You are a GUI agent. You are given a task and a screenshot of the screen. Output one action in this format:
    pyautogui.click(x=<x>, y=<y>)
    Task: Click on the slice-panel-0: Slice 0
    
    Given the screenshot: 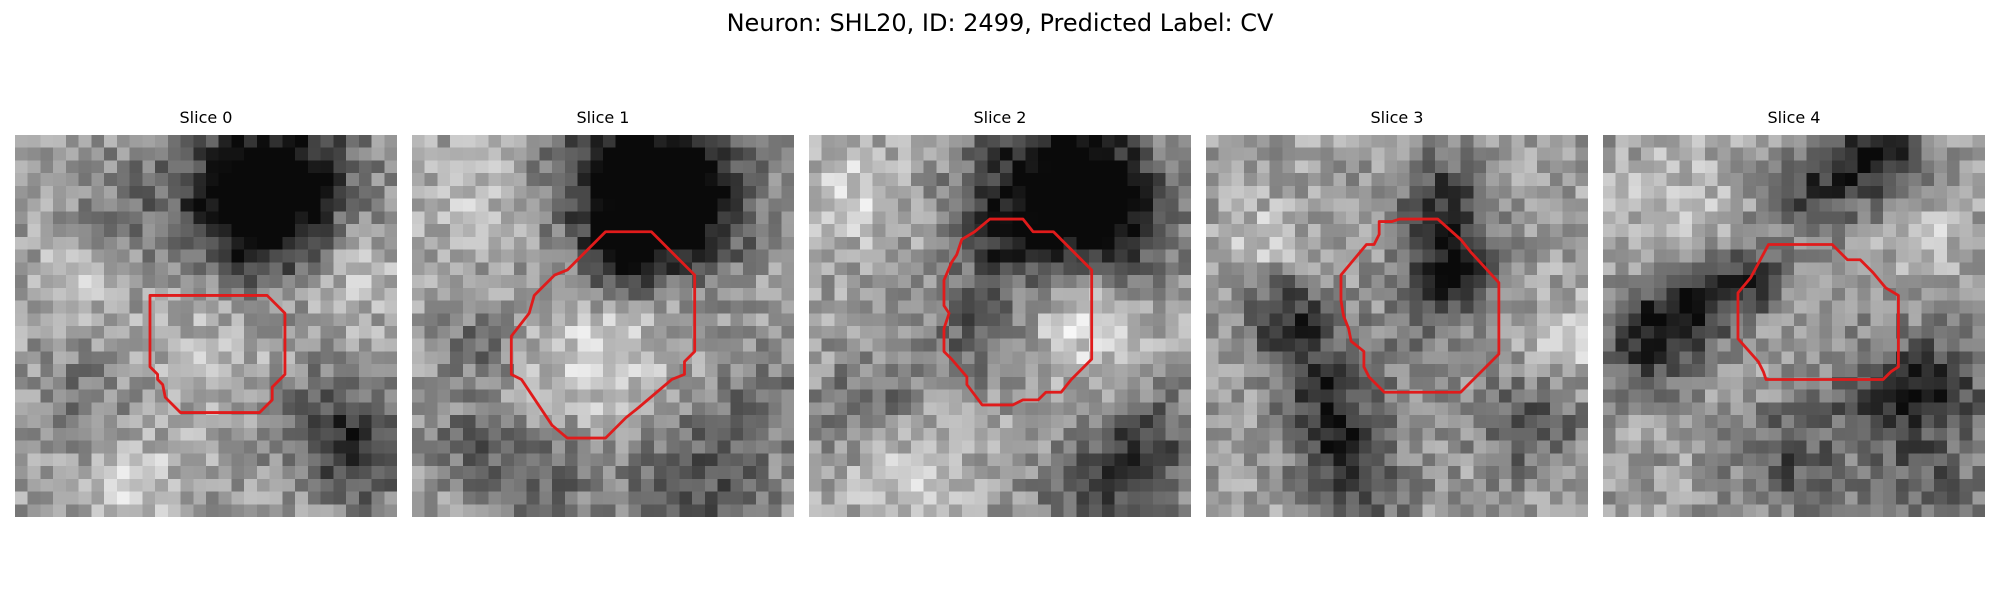 What is the action you would take?
    pyautogui.click(x=206, y=312)
    